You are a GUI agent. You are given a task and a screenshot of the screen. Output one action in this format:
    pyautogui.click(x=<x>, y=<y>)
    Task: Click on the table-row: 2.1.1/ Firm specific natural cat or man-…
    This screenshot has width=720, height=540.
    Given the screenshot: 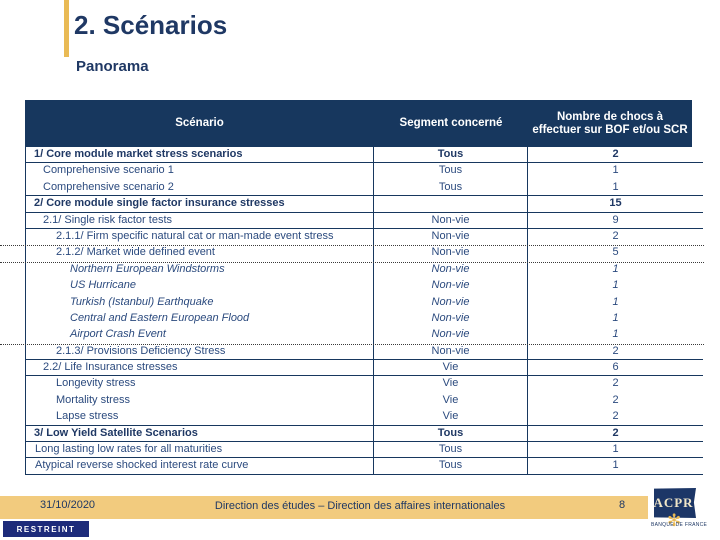 What is the action you would take?
    pyautogui.click(x=364, y=237)
    